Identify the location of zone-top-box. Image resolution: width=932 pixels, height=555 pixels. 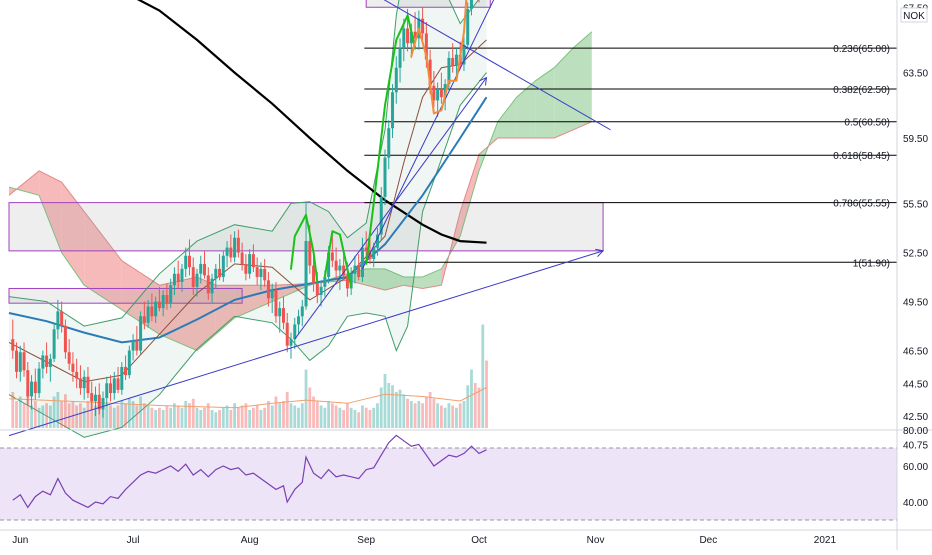
(428, 4).